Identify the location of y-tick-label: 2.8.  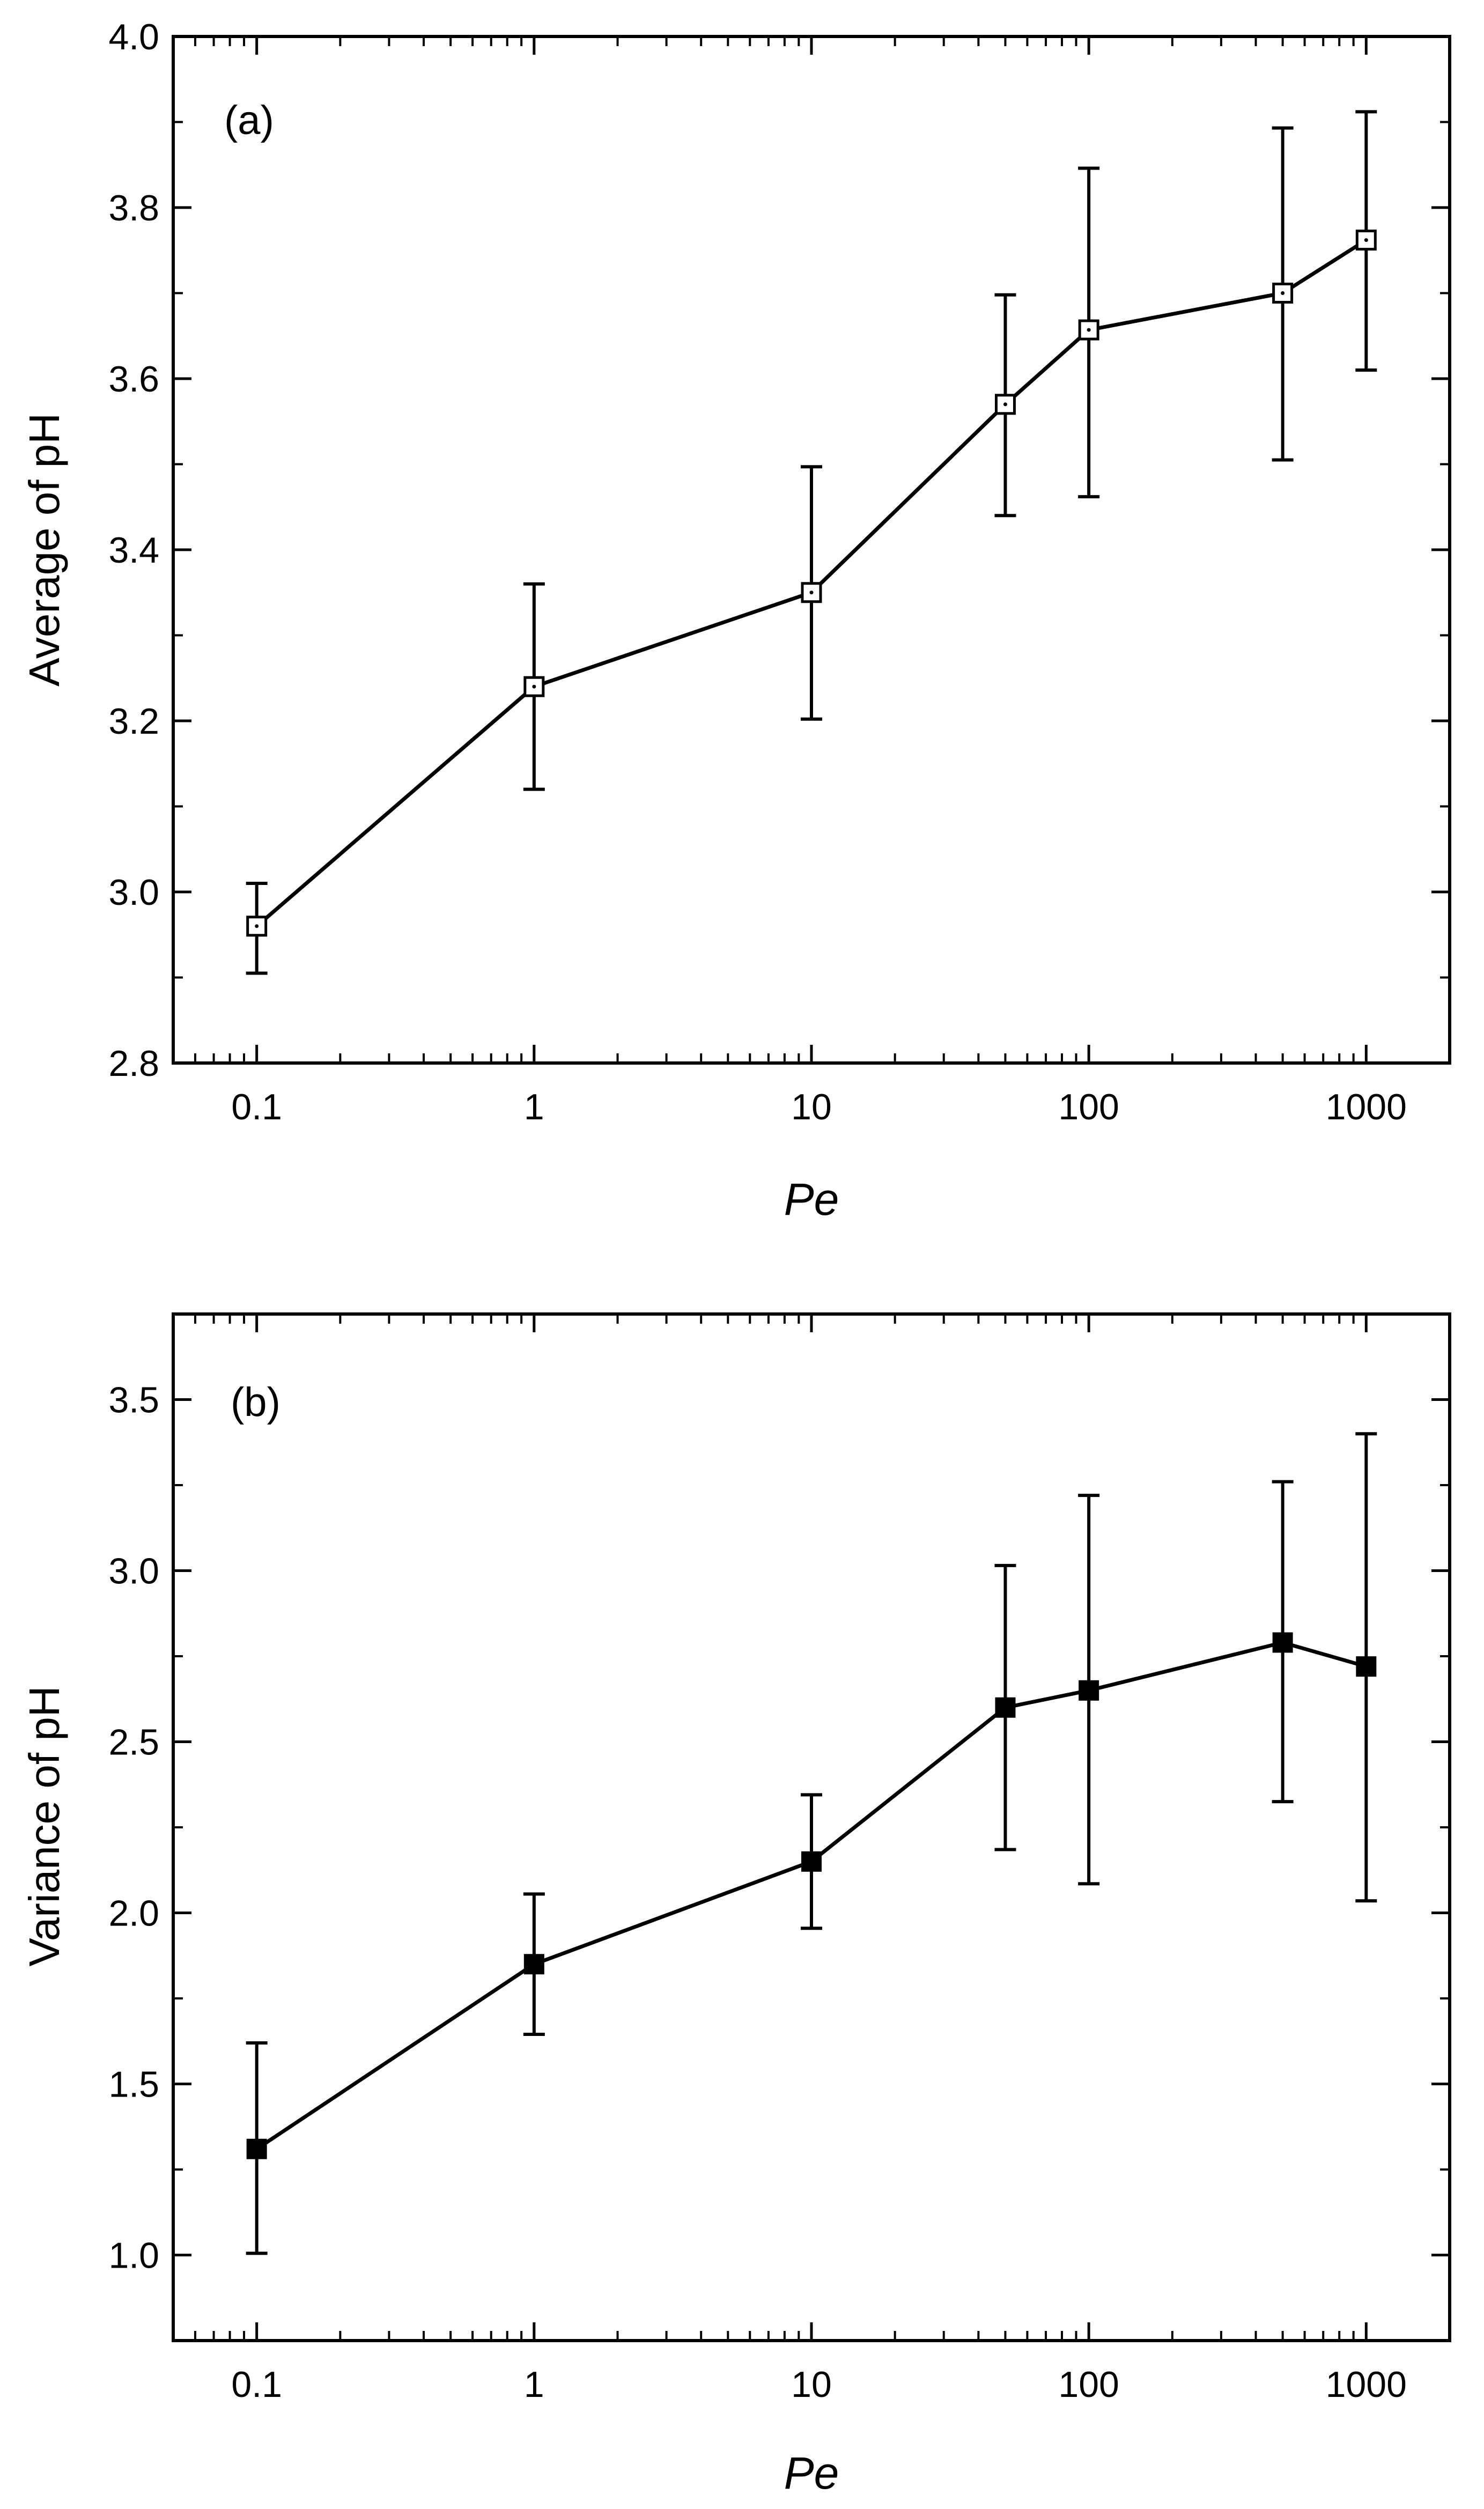
(133, 1064).